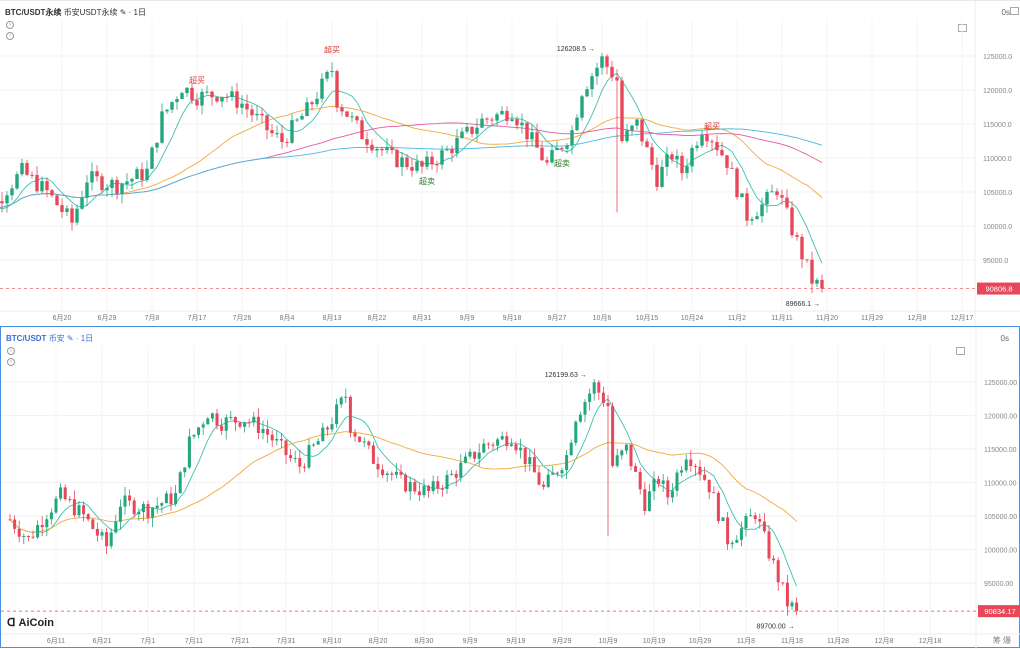 This screenshot has width=1020, height=649. I want to click on footer-buttons: 筹 爆, so click(1001, 640).